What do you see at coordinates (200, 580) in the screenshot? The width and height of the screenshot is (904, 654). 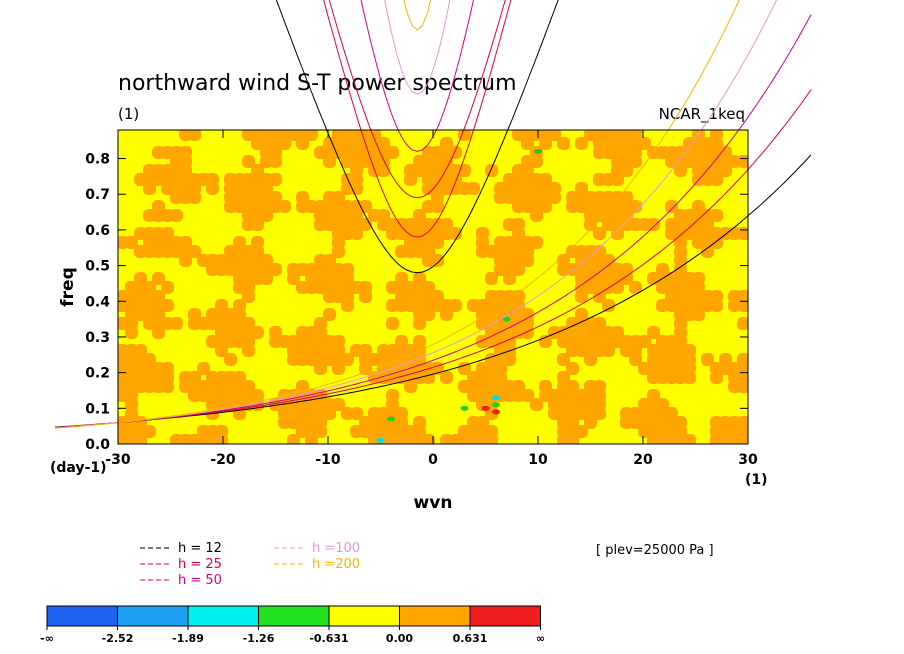 I see `legend-label: h = 50` at bounding box center [200, 580].